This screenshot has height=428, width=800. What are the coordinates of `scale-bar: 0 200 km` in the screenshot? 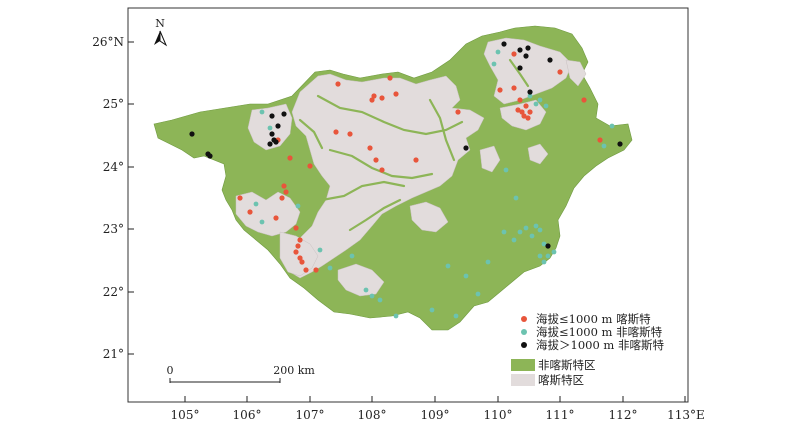 It's located at (241, 373).